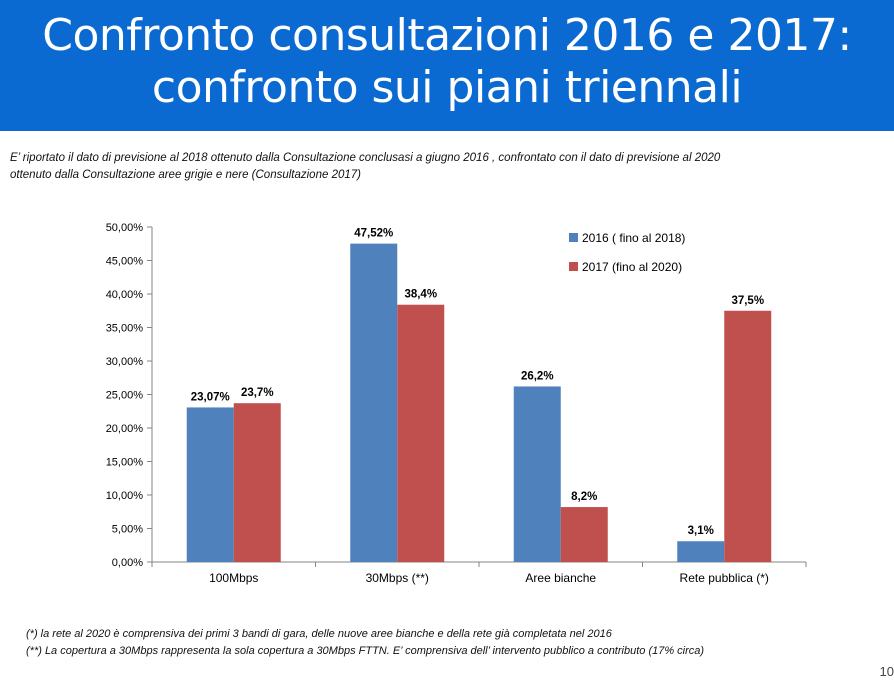 The image size is (894, 695). I want to click on x-tick-label: 100Mbps, so click(233, 578).